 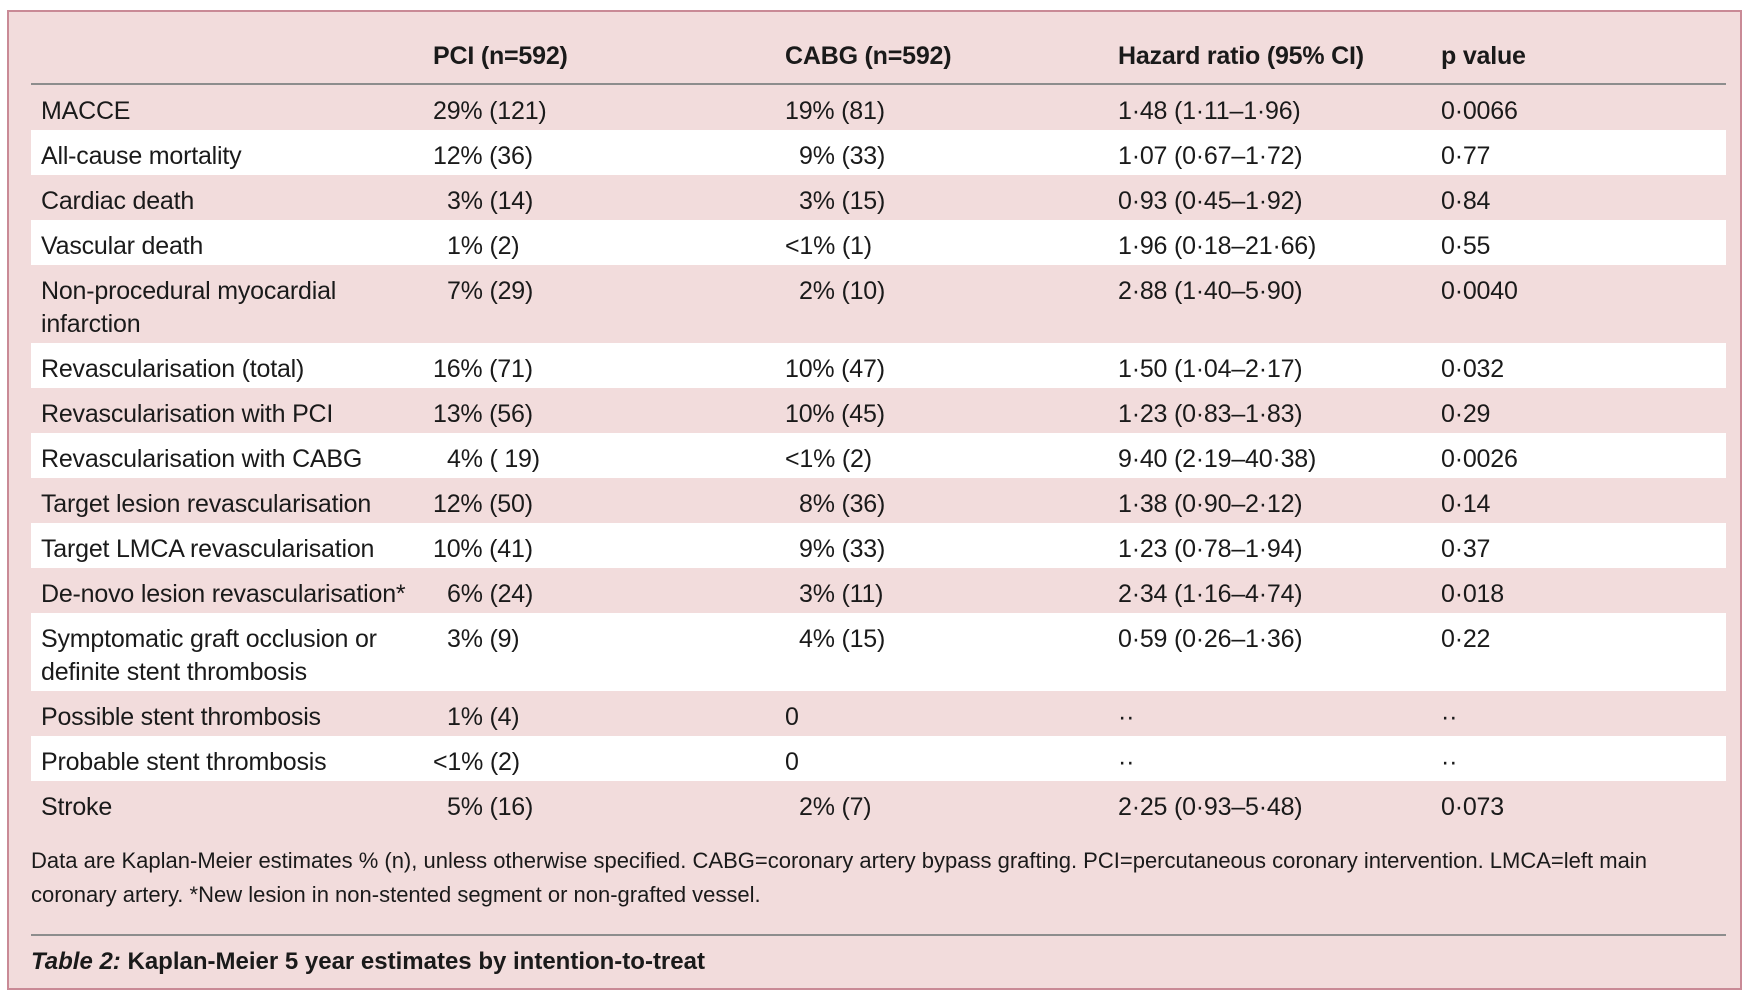 What do you see at coordinates (1210, 504) in the screenshot?
I see `cell-hazard-ratio: 1·38 (0·90–2·12)` at bounding box center [1210, 504].